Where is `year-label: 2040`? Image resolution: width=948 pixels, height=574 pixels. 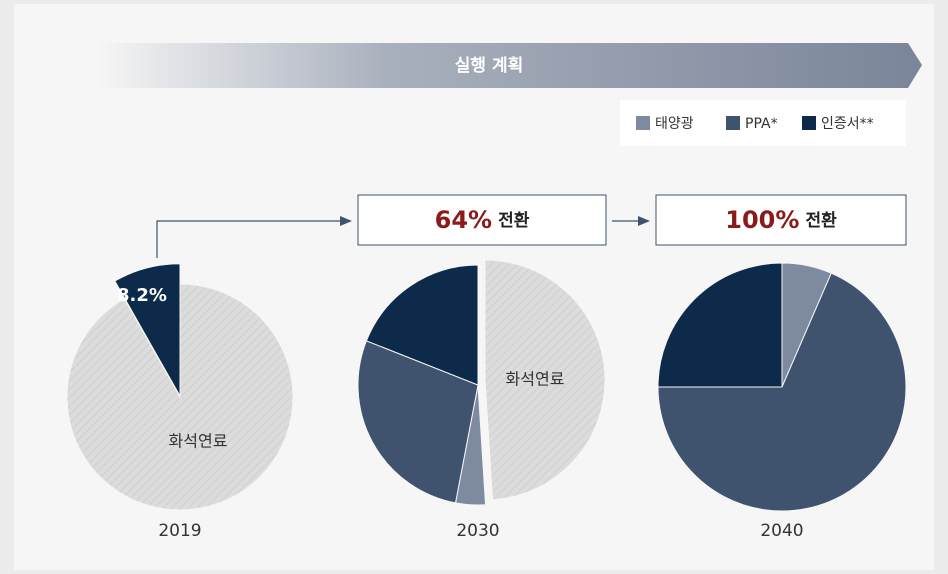 year-label: 2040 is located at coordinates (781, 531).